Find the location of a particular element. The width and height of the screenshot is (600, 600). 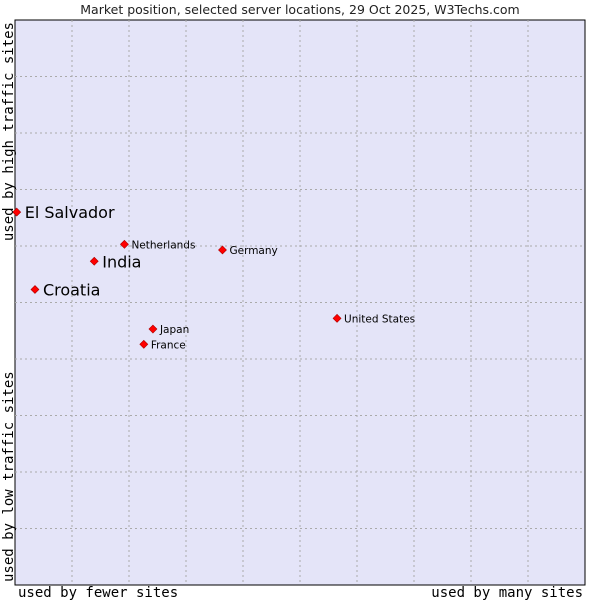

y-axis-label-top: used by high traffic sites is located at coordinates (9, 131).